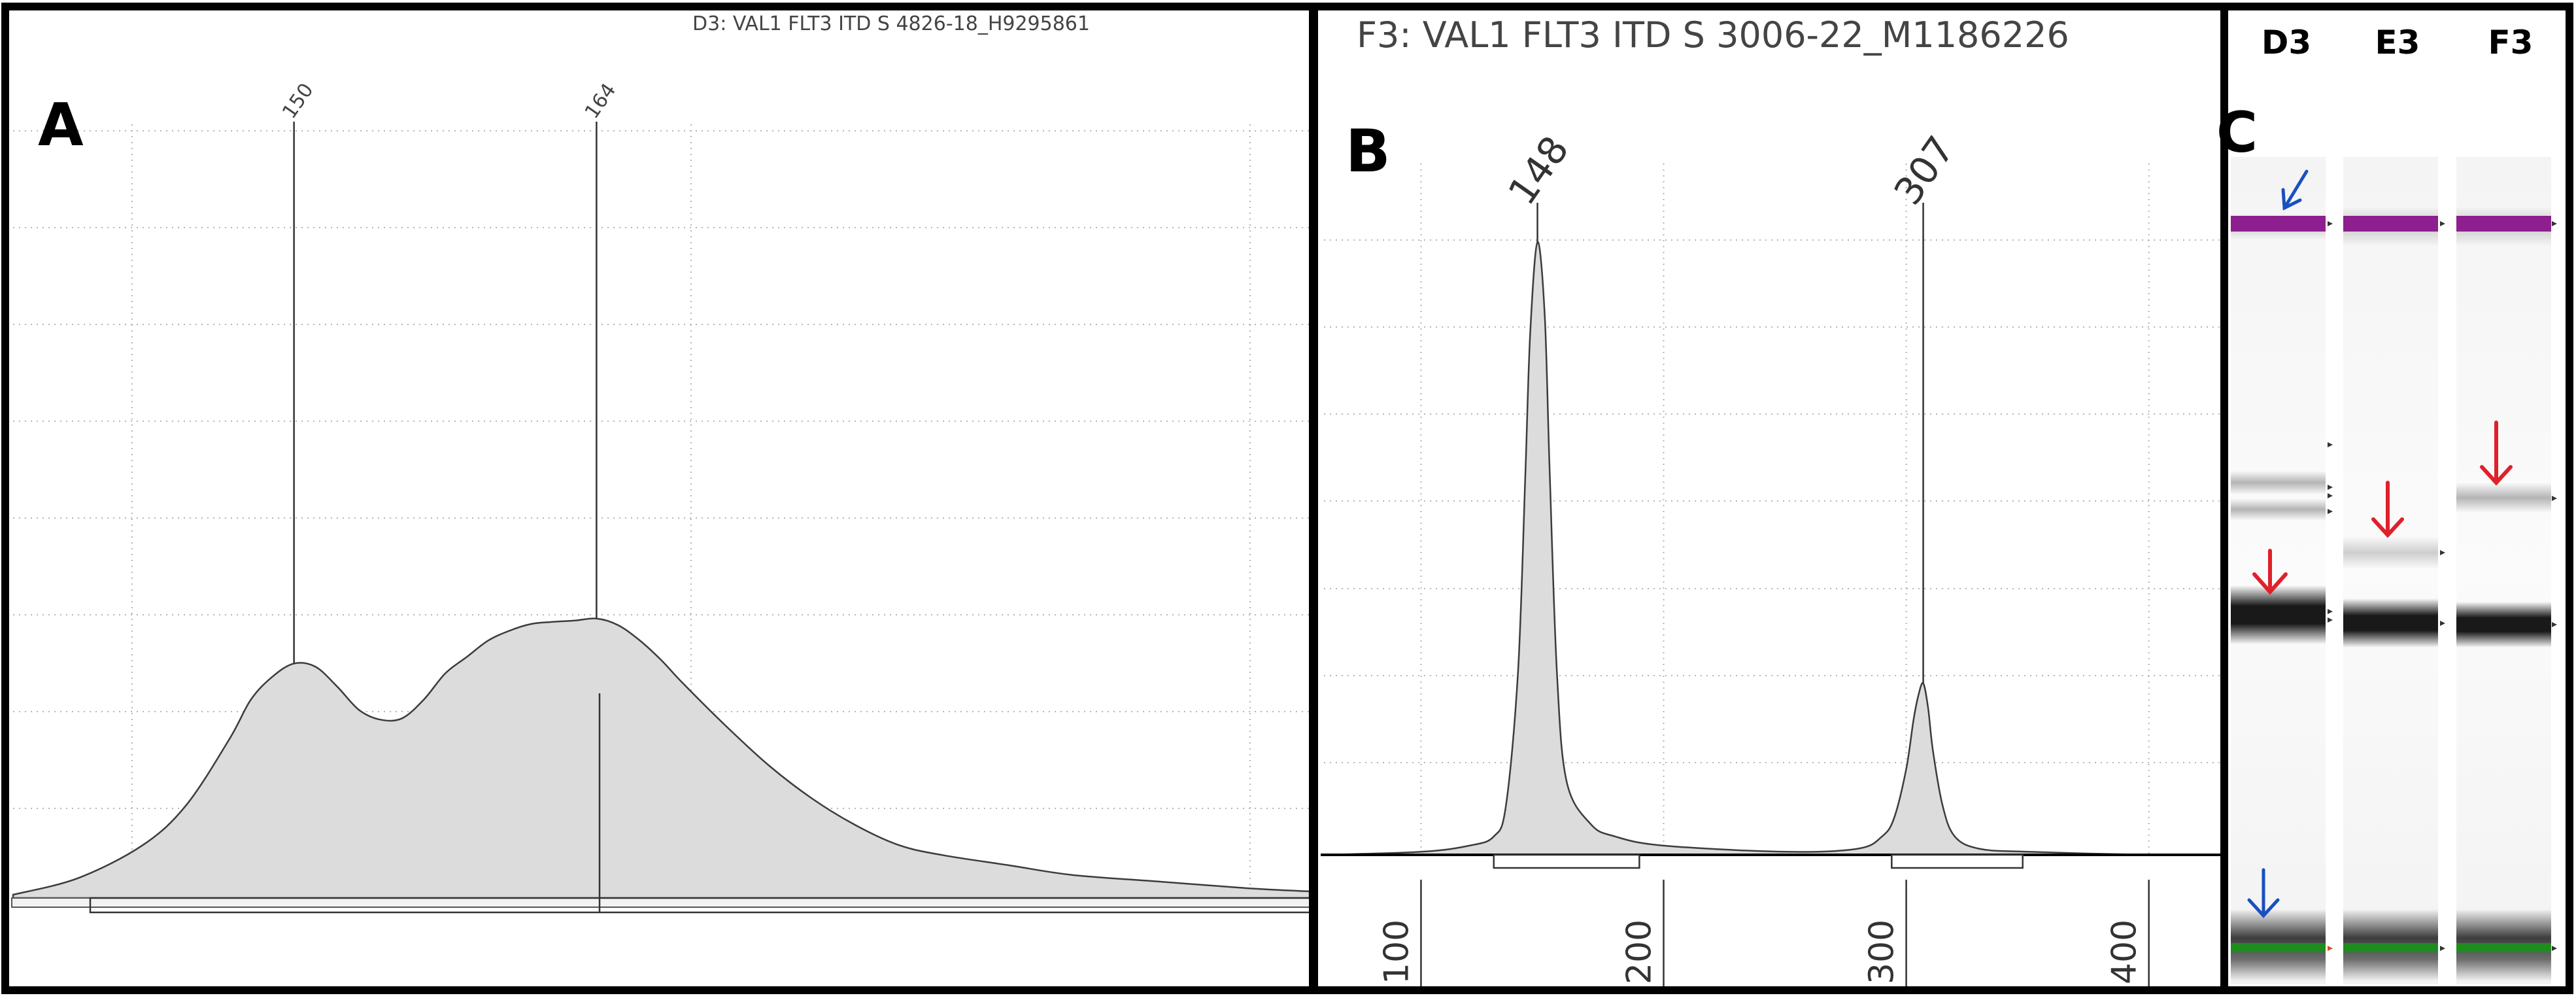 The width and height of the screenshot is (2576, 1002). Describe the element at coordinates (1758, 861) in the screenshot. I see `panel-b-size-range-boxes` at that location.